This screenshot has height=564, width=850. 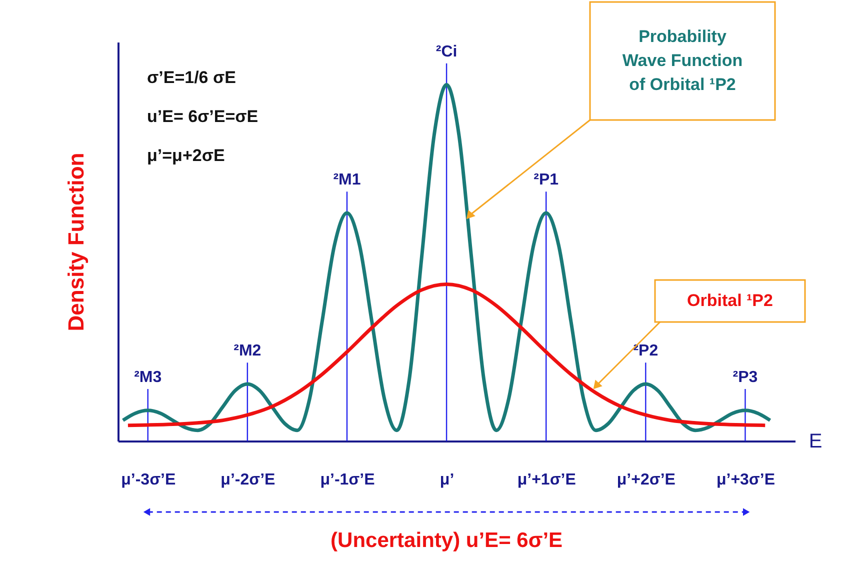 What do you see at coordinates (546, 480) in the screenshot?
I see `x-tick-label: μ’+1σ’E` at bounding box center [546, 480].